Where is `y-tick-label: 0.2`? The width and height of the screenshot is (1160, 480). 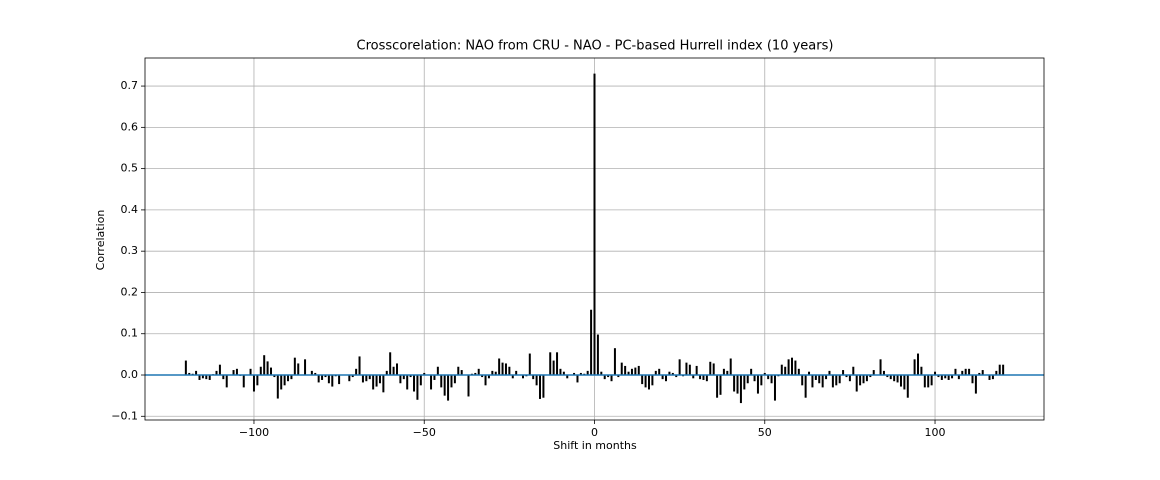
y-tick-label: 0.2 is located at coordinates (130, 291).